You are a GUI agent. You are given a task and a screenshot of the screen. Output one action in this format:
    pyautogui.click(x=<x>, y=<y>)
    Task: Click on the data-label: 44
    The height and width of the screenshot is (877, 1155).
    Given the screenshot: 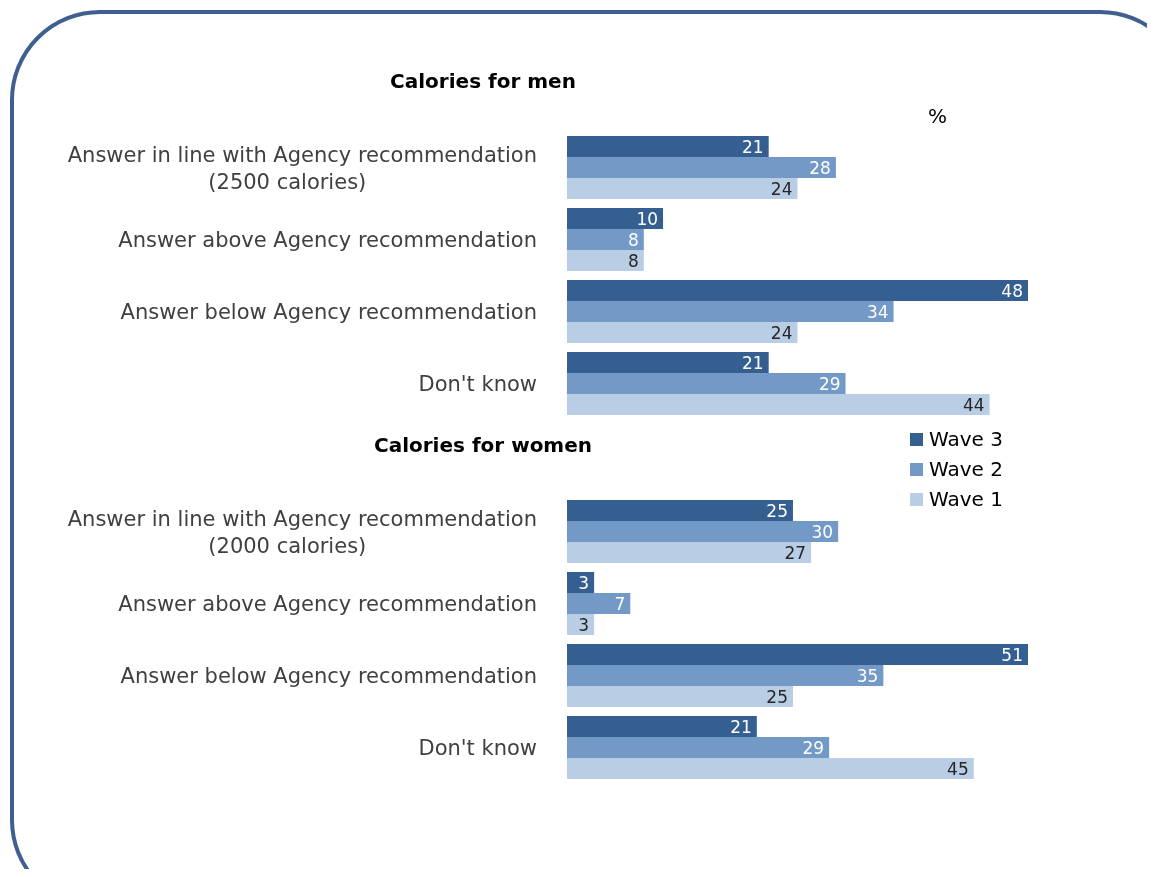 What is the action you would take?
    pyautogui.click(x=973, y=404)
    